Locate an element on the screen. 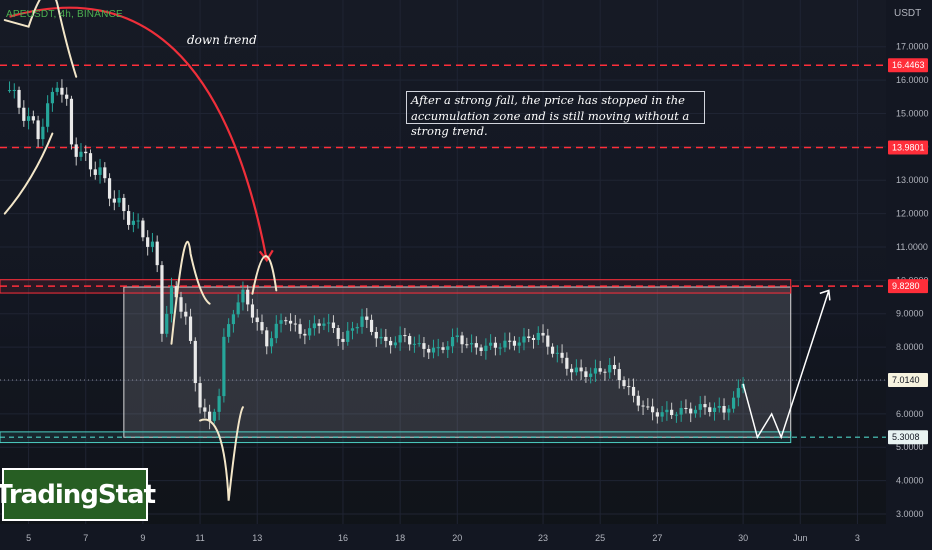 The image size is (932, 550). symbol-label: APEUSDT, 4h, BINANCE is located at coordinates (64, 14).